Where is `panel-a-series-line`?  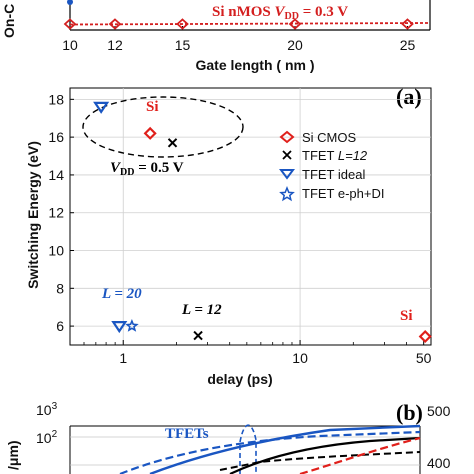 panel-a-series-line is located at coordinates (249, 24).